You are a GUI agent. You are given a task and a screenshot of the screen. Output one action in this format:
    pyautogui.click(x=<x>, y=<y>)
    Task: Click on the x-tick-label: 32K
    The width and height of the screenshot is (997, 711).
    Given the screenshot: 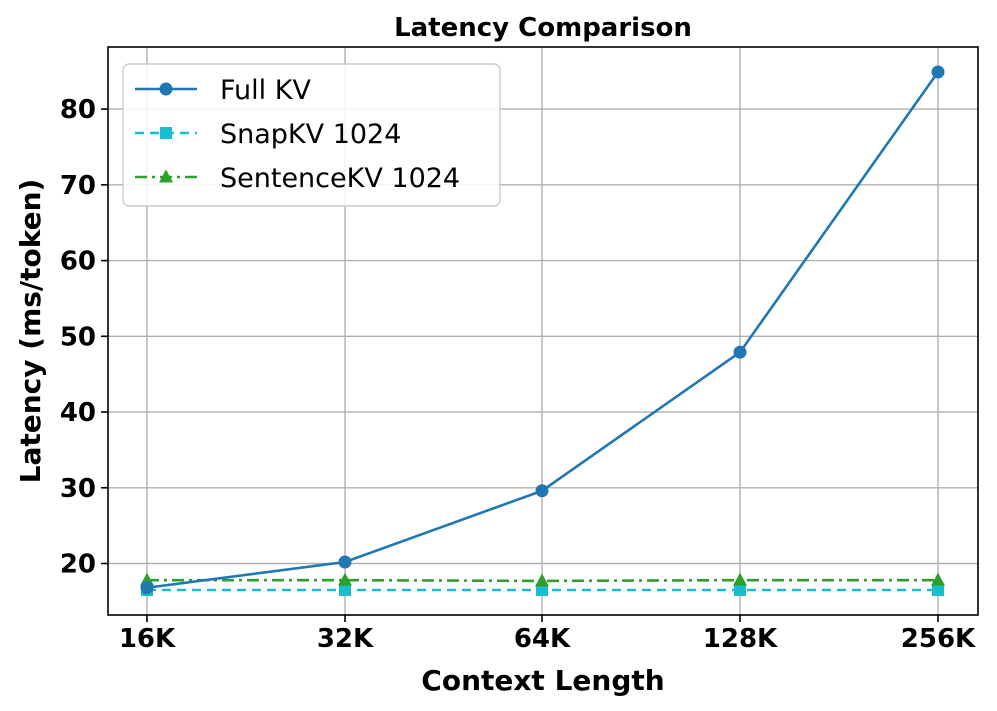 What is the action you would take?
    pyautogui.click(x=345, y=639)
    